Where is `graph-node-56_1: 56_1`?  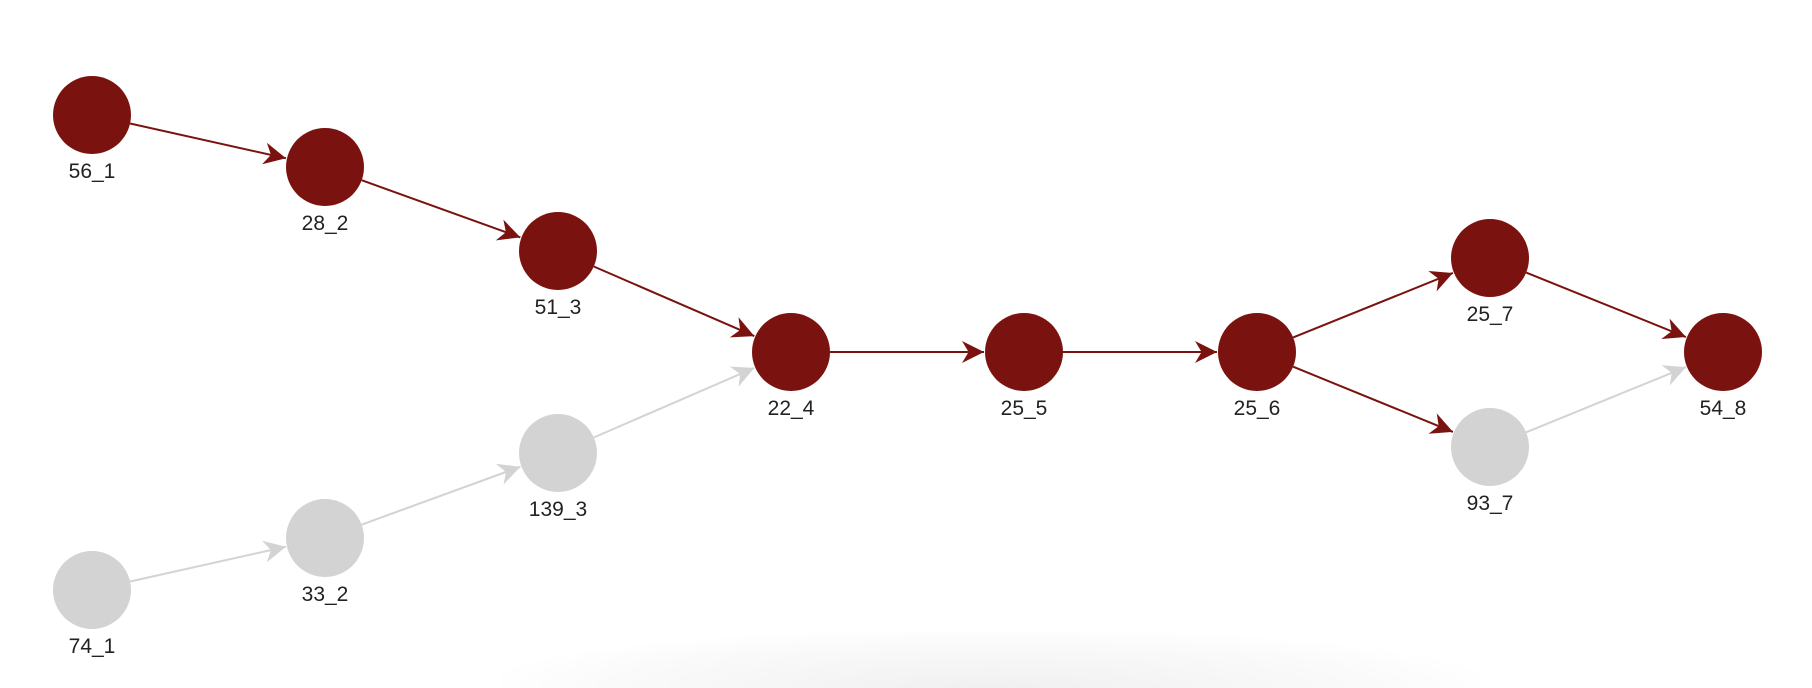 graph-node-56_1: 56_1 is located at coordinates (92, 129).